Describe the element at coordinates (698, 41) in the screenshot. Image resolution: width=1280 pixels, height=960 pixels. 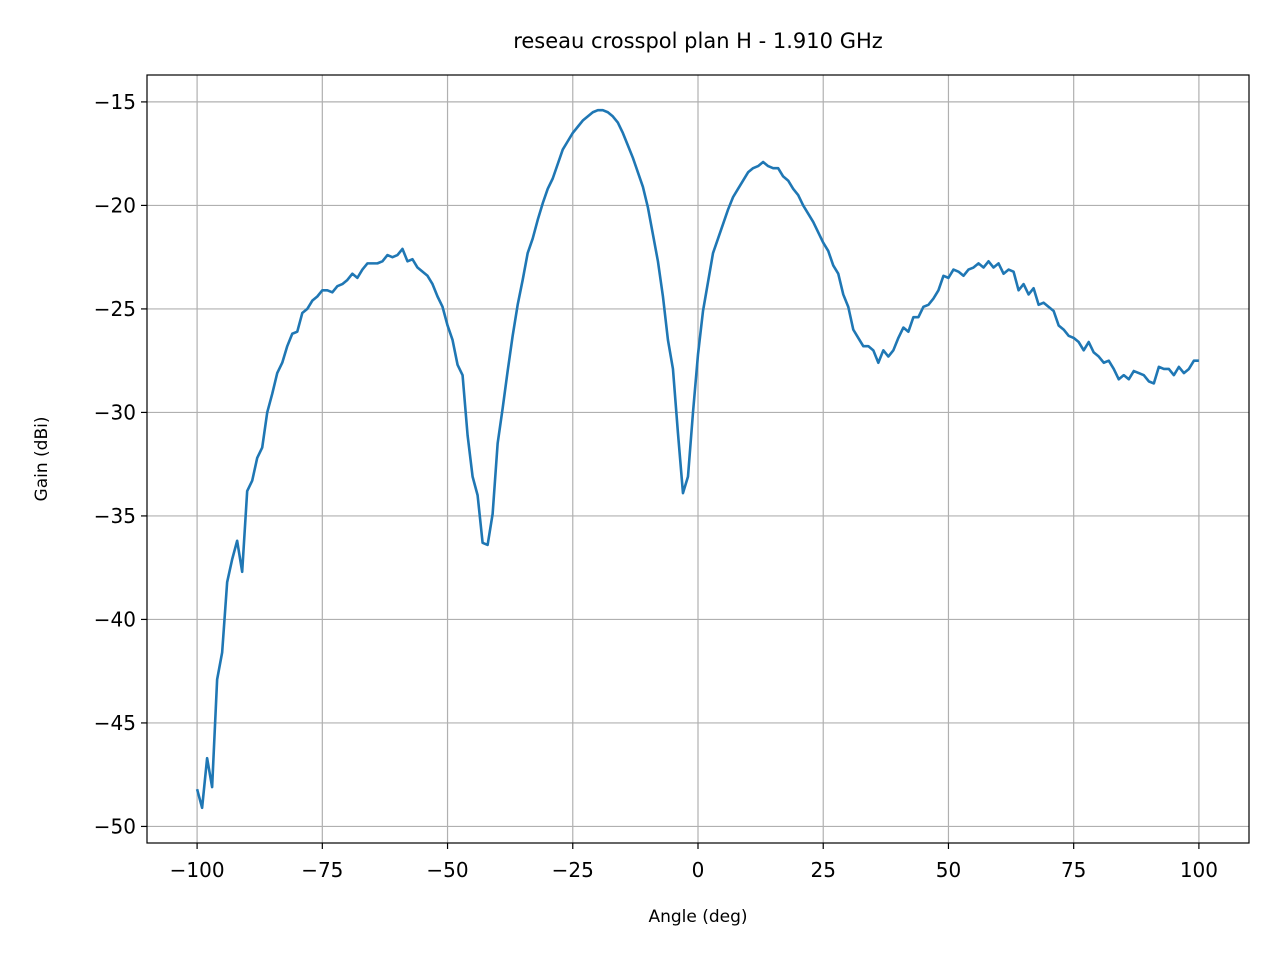
I see `chart-title: reseau crosspol plan H - 1.910 GHz` at that location.